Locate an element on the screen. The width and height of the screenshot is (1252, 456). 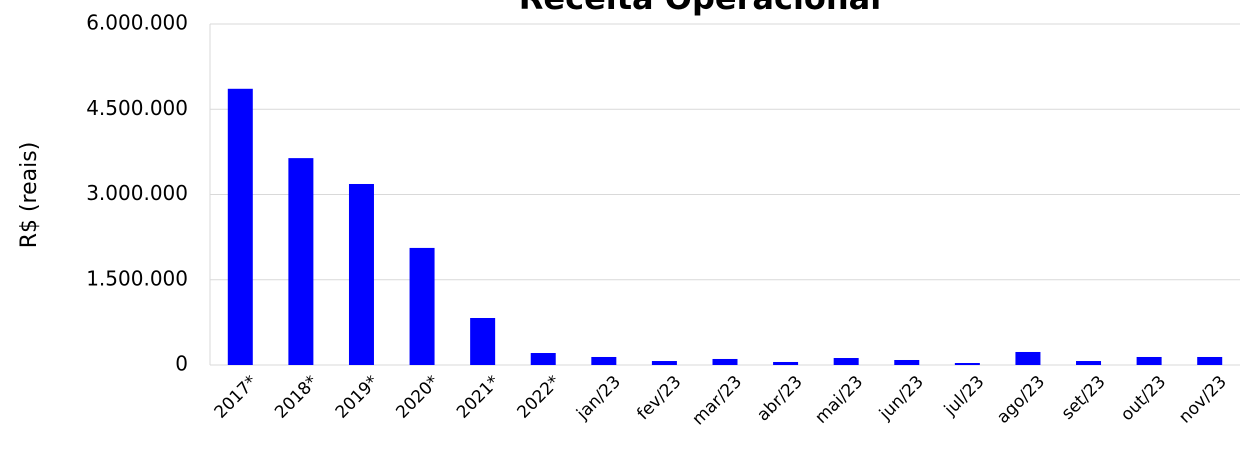
y-tick-label: 4.500.000 is located at coordinates (137, 108).